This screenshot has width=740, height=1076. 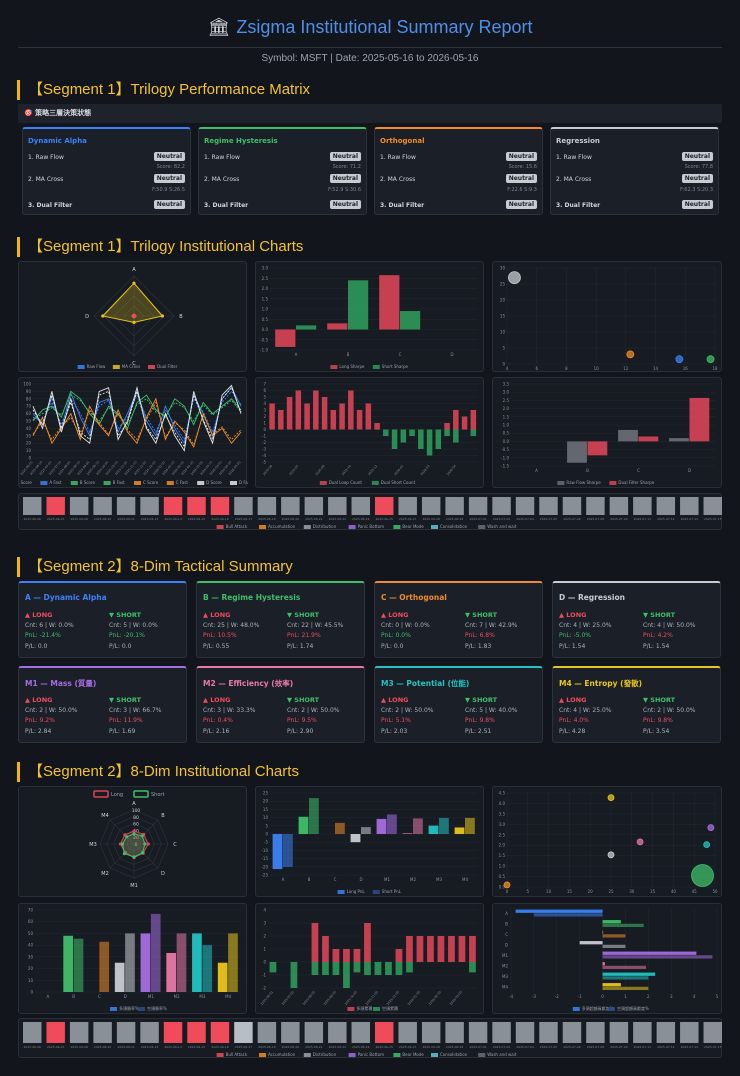 I want to click on y-tick-label: M2, so click(x=505, y=965).